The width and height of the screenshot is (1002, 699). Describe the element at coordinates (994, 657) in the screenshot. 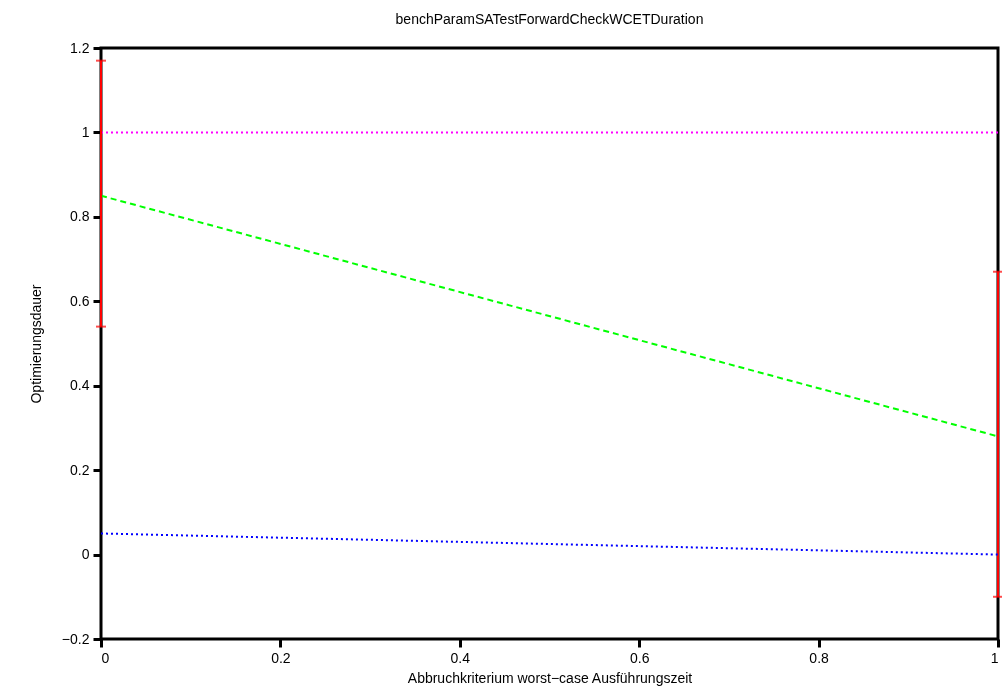

I see `x-tick-label: 1` at that location.